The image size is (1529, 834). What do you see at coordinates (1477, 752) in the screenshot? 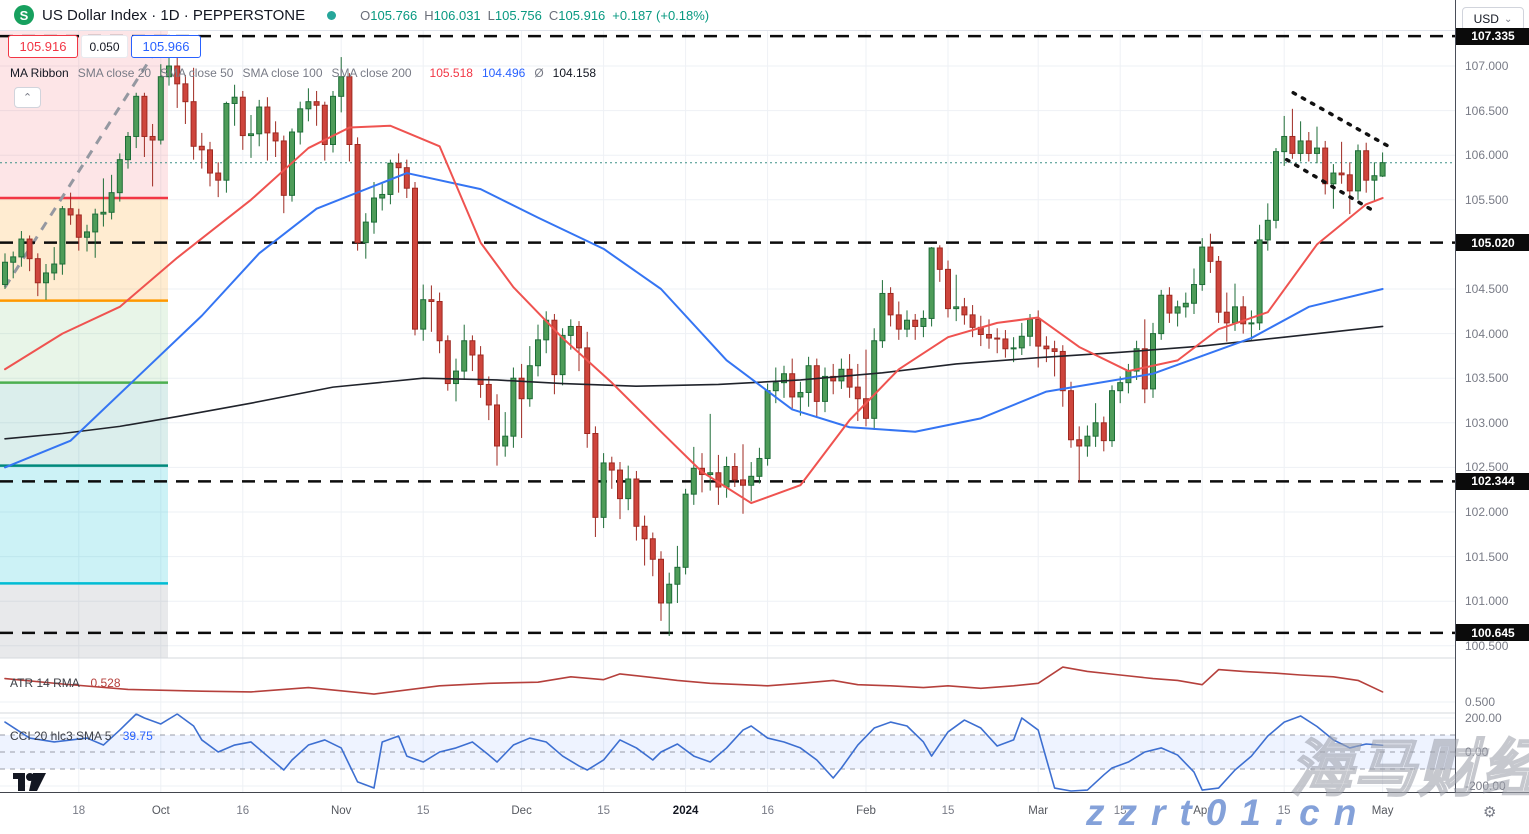
I see `cci-tick-label: 0.00` at bounding box center [1477, 752].